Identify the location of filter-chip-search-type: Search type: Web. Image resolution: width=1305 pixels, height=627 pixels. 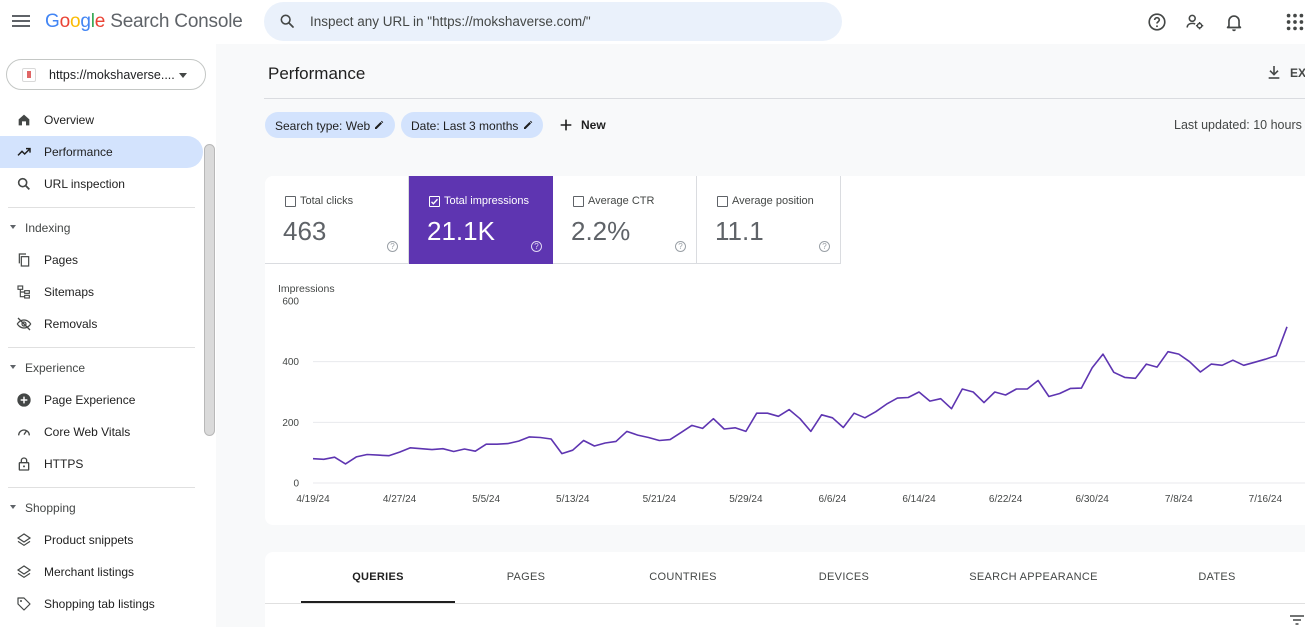
(330, 125).